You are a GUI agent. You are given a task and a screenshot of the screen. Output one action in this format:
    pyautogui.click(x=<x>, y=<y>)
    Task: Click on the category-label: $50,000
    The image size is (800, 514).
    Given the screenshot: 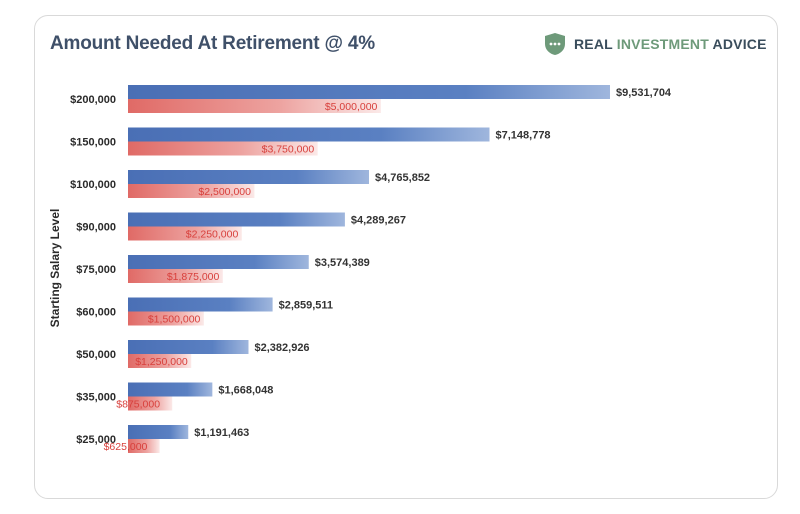 What is the action you would take?
    pyautogui.click(x=96, y=355)
    